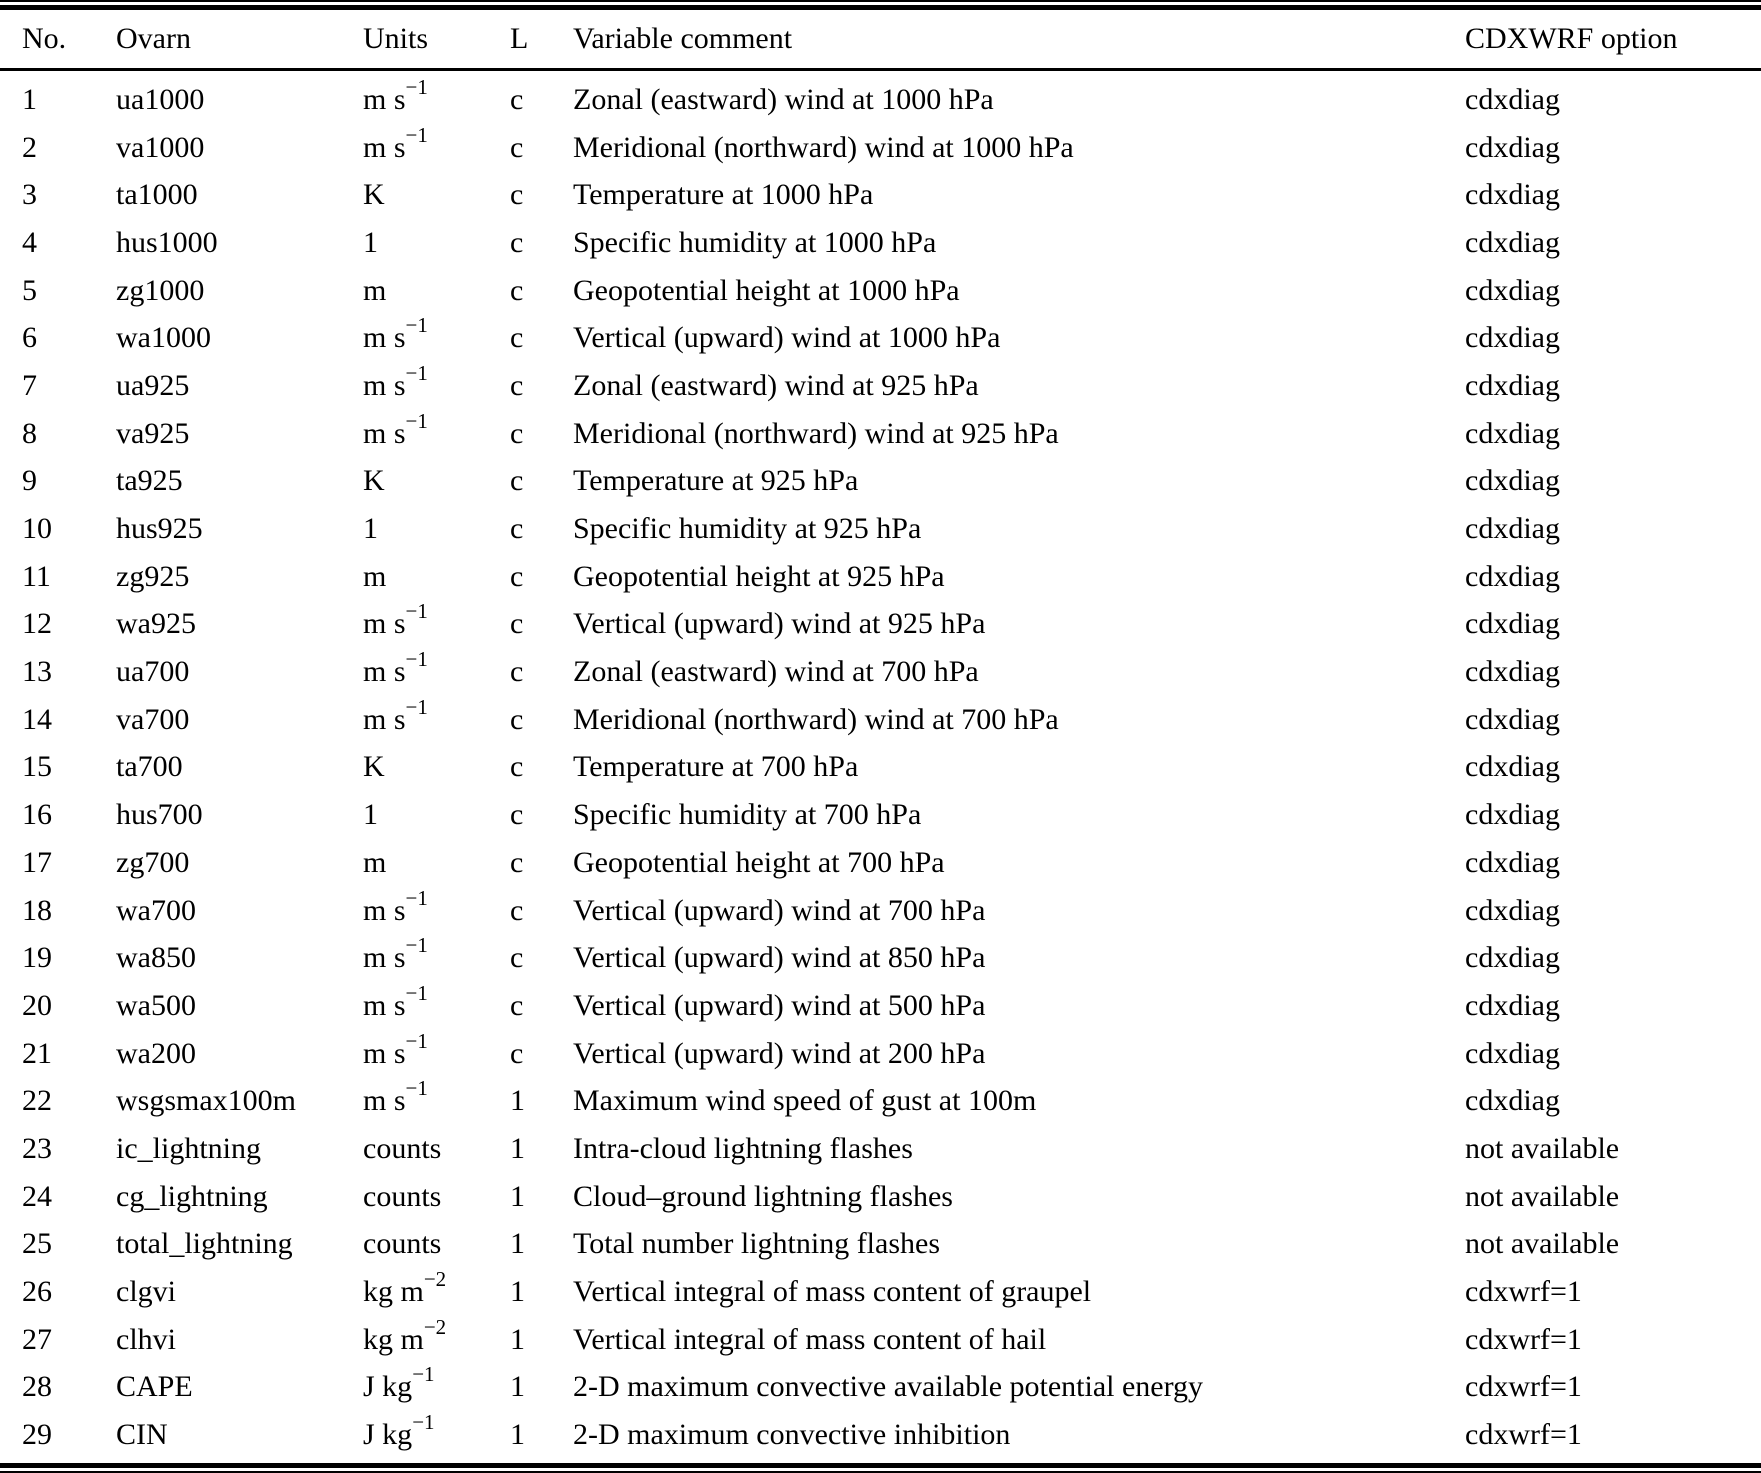 Image resolution: width=1761 pixels, height=1473 pixels. Describe the element at coordinates (160, 147) in the screenshot. I see `cell-ovarn: va1000` at that location.